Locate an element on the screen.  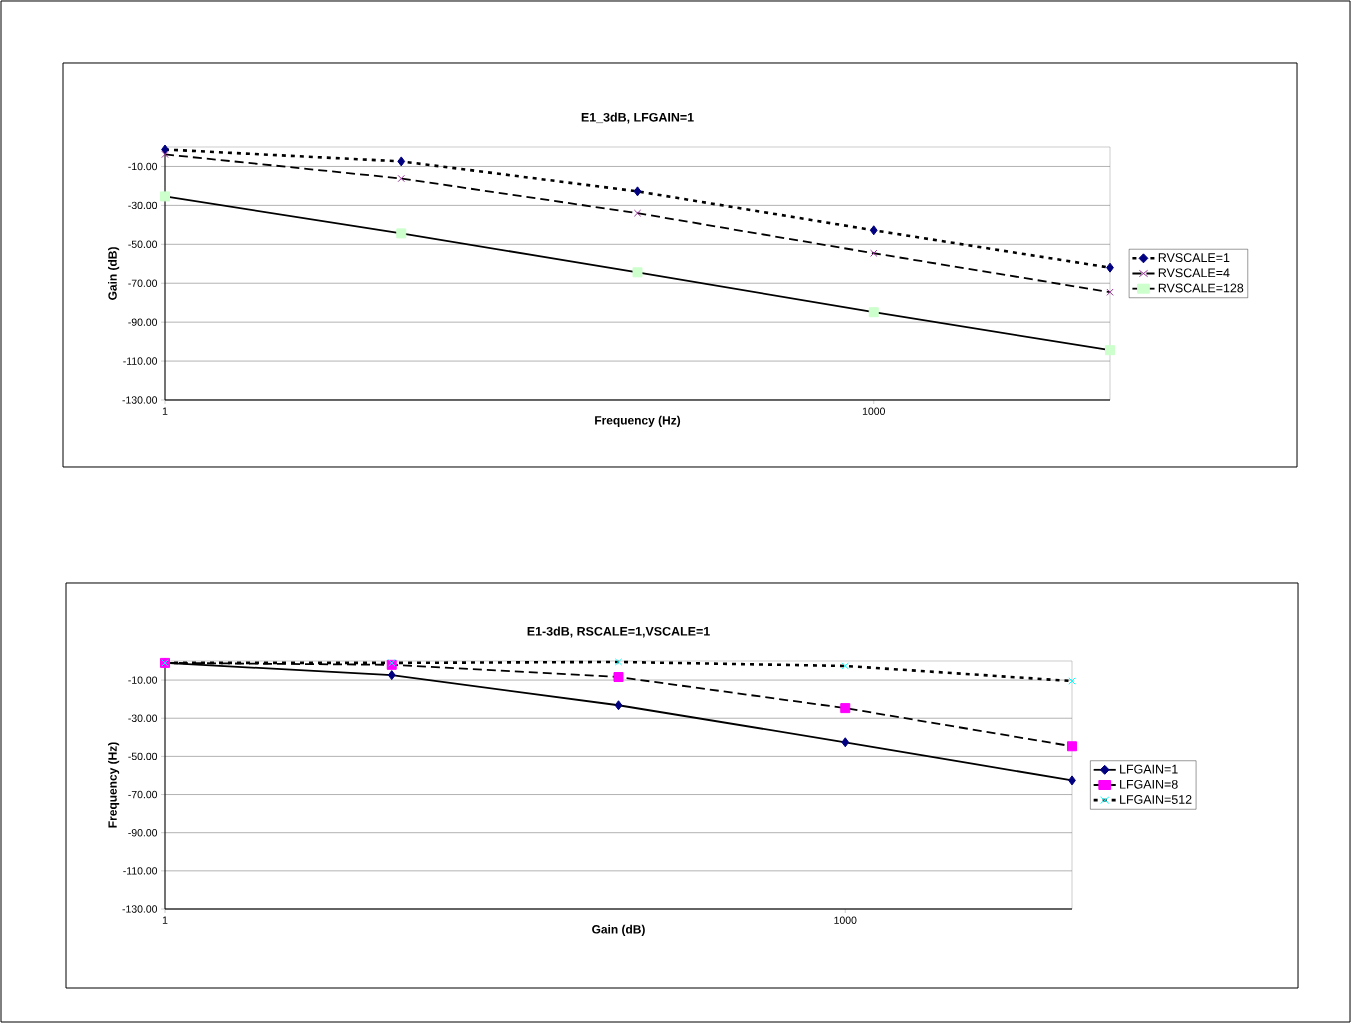
legend-label: RVSCALE=128 is located at coordinates (1201, 288).